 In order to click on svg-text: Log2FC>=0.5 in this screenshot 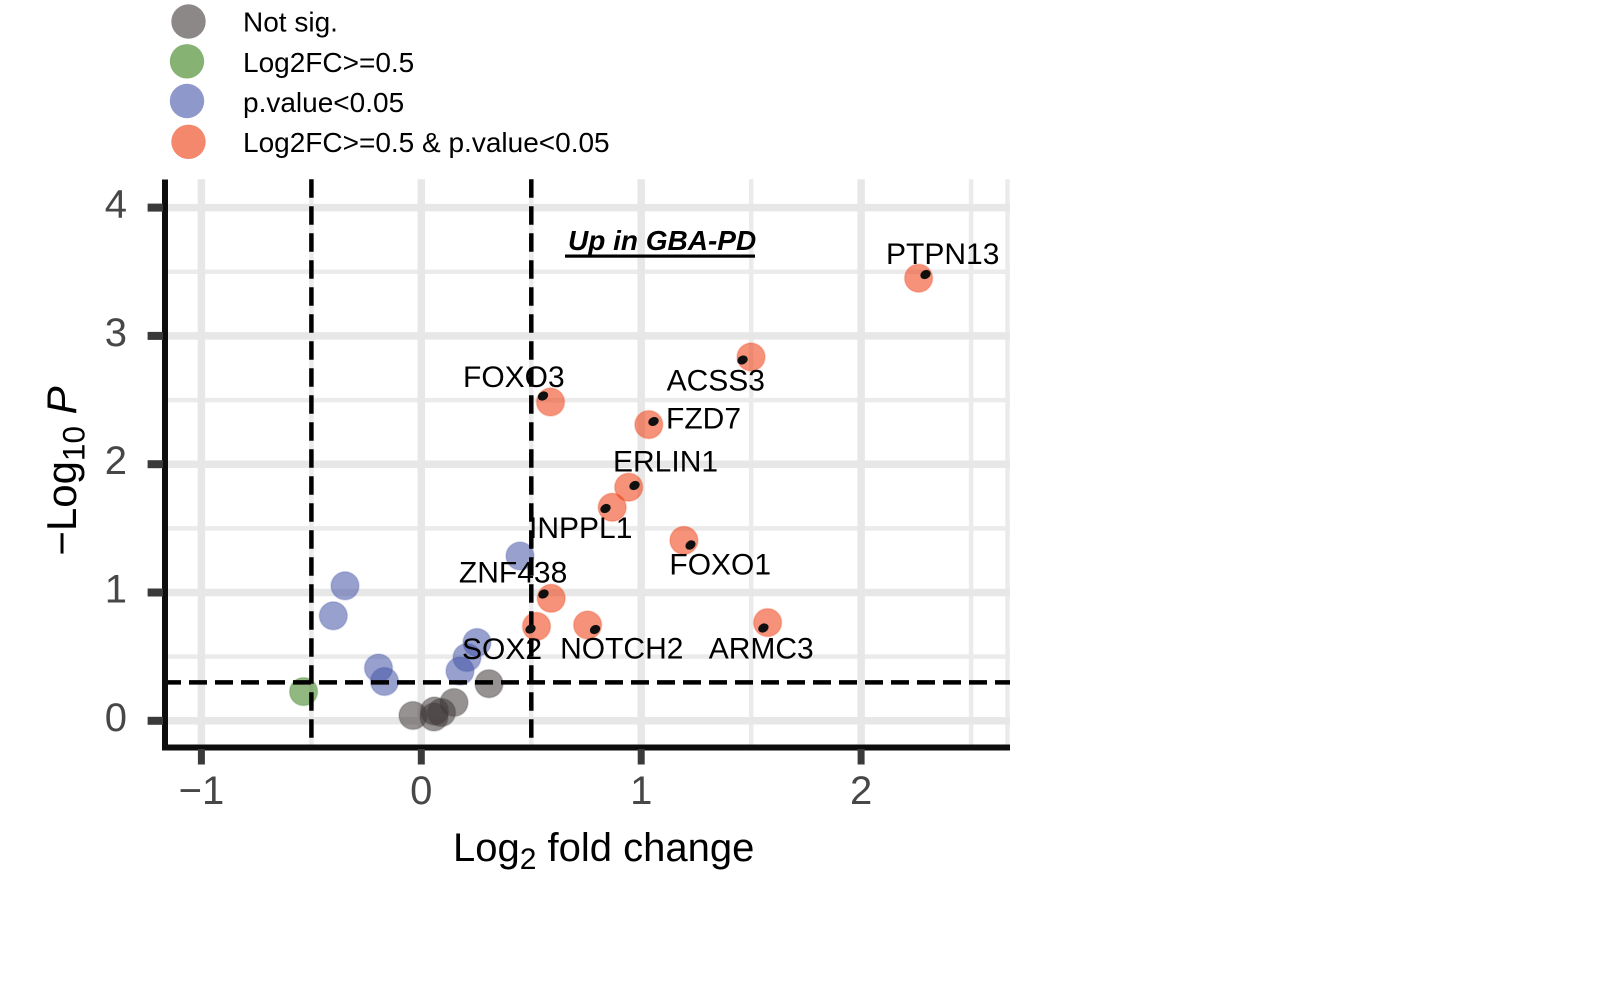, I will do `click(328, 62)`.